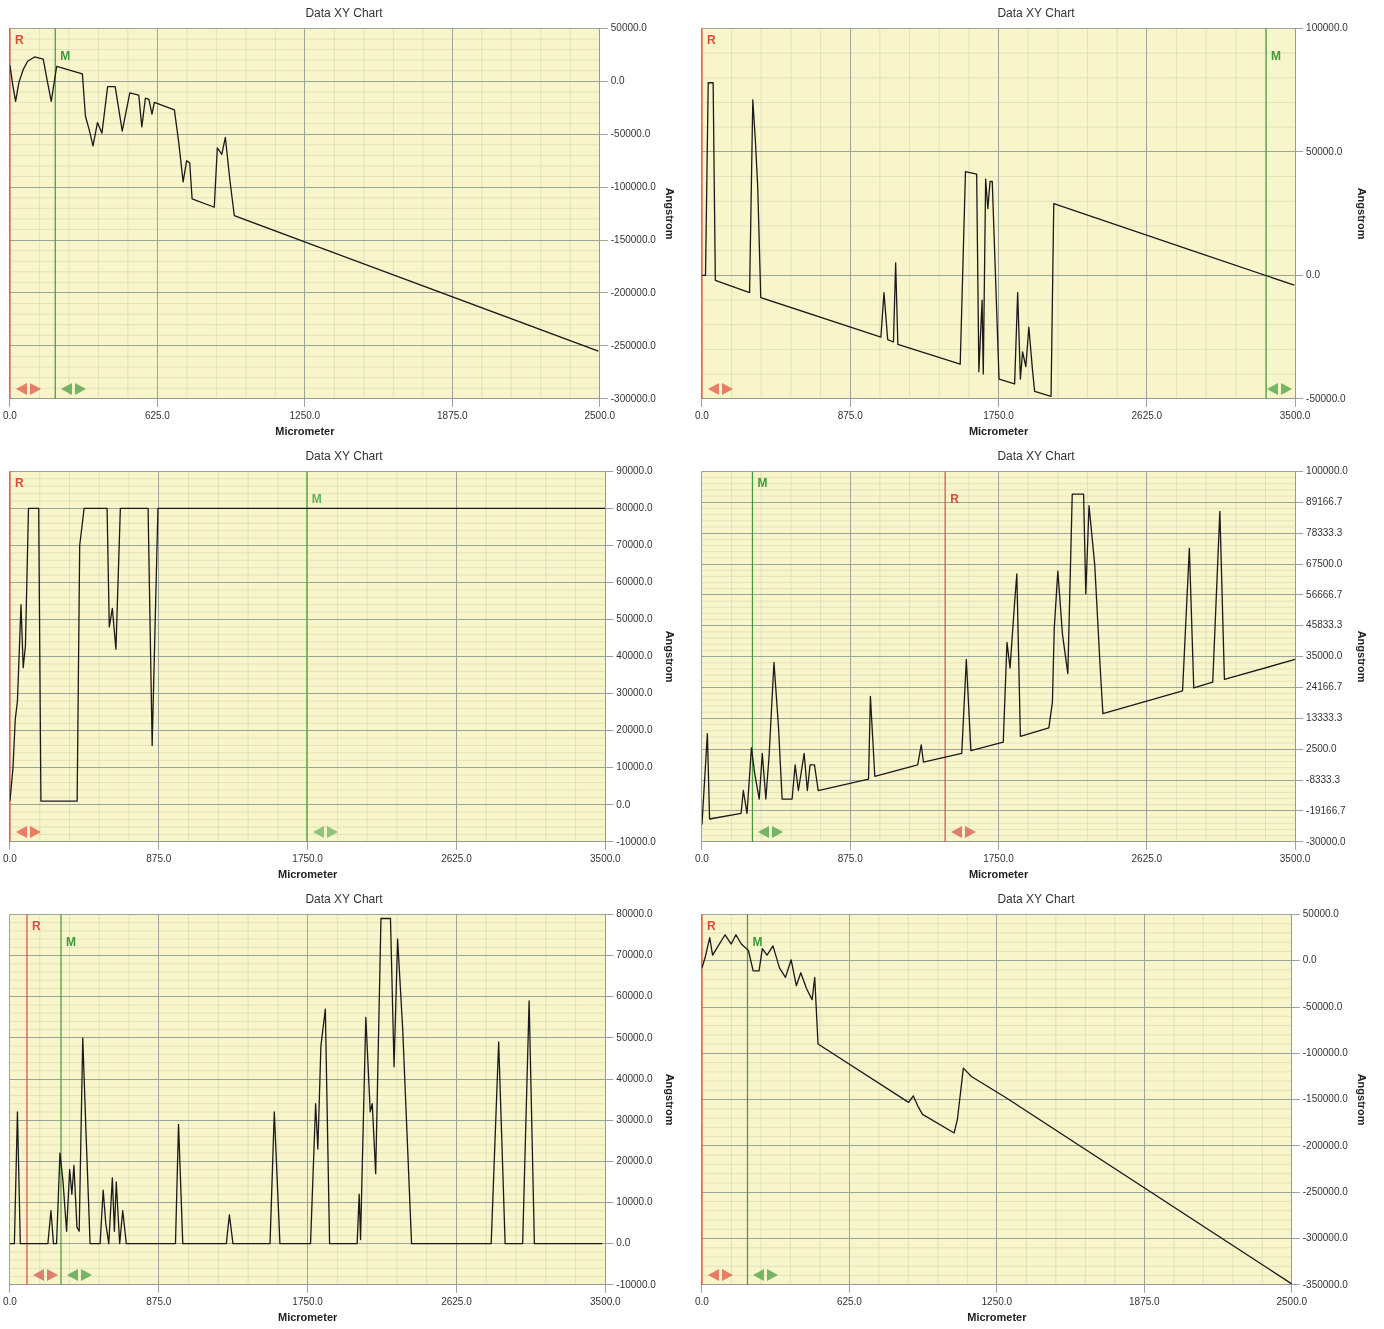  I want to click on y-tick-label: 2500.0, so click(1322, 748).